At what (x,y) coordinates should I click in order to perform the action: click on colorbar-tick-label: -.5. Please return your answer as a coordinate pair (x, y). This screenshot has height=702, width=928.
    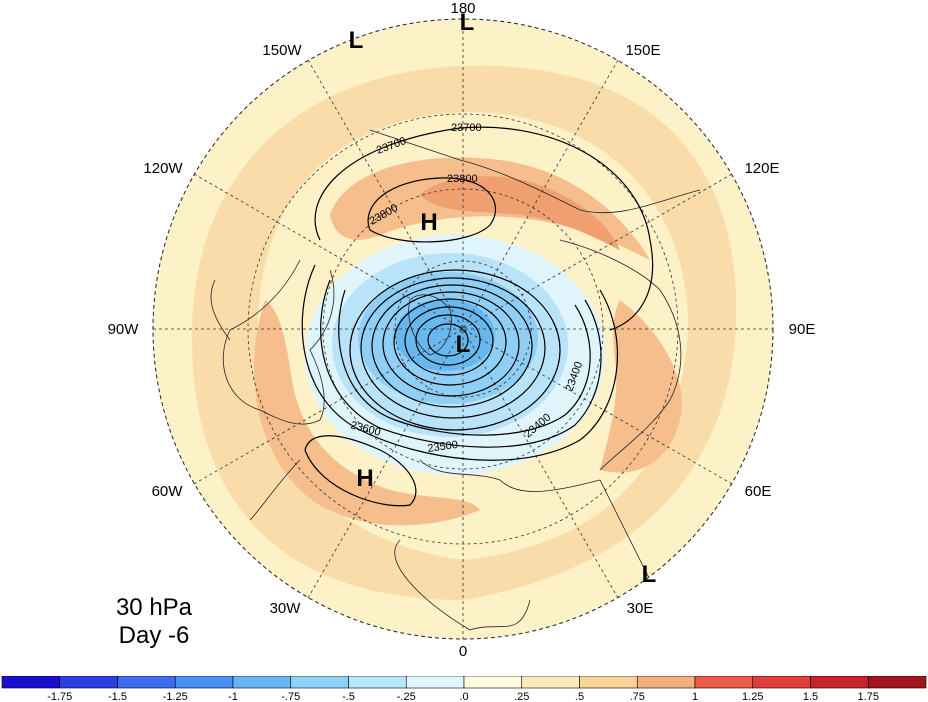
    Looking at the image, I should click on (348, 696).